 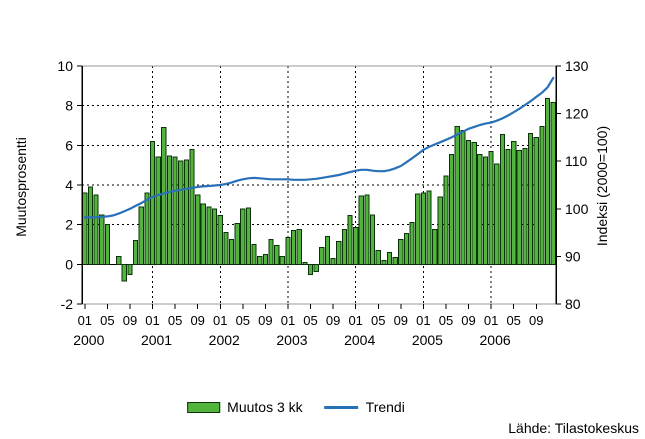 I want to click on legend-bars-swatch-icon, so click(x=204, y=407).